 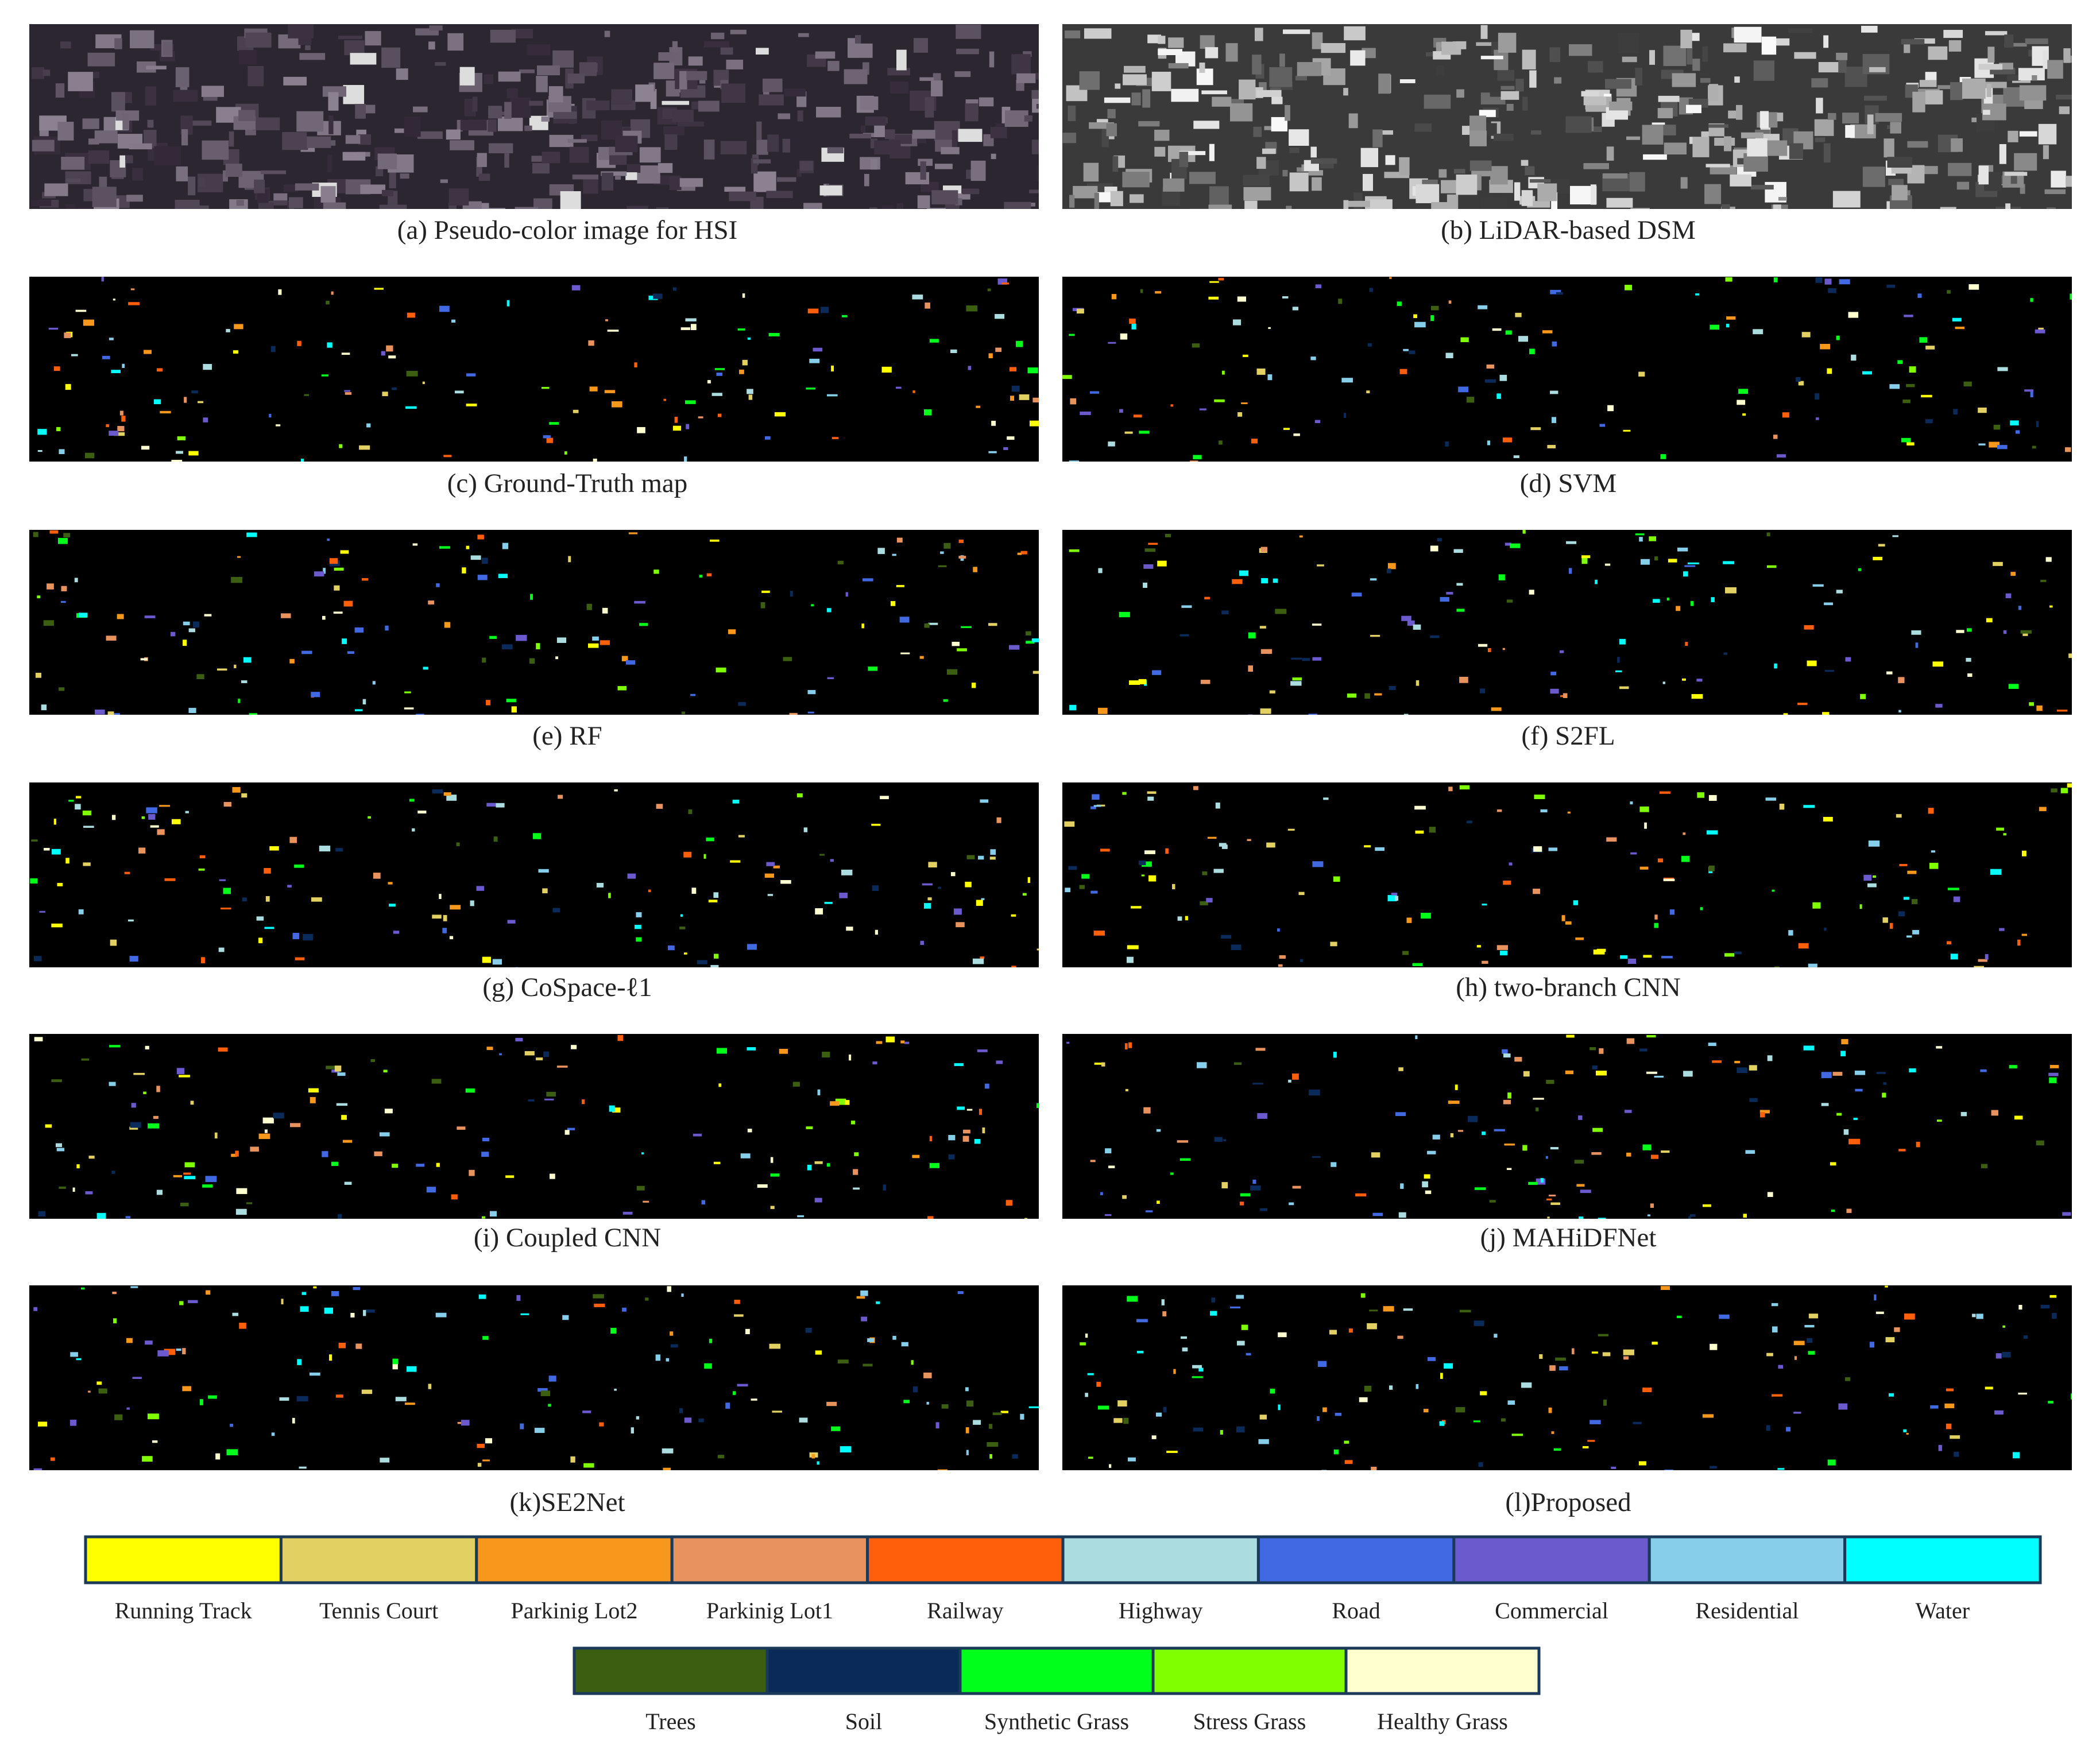 I want to click on image-content, so click(x=1570, y=622).